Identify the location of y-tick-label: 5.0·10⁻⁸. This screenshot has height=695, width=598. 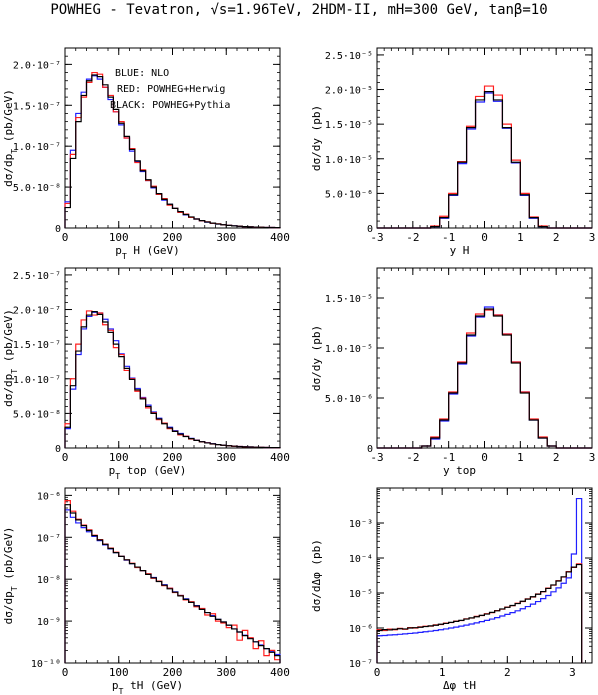
(37, 188).